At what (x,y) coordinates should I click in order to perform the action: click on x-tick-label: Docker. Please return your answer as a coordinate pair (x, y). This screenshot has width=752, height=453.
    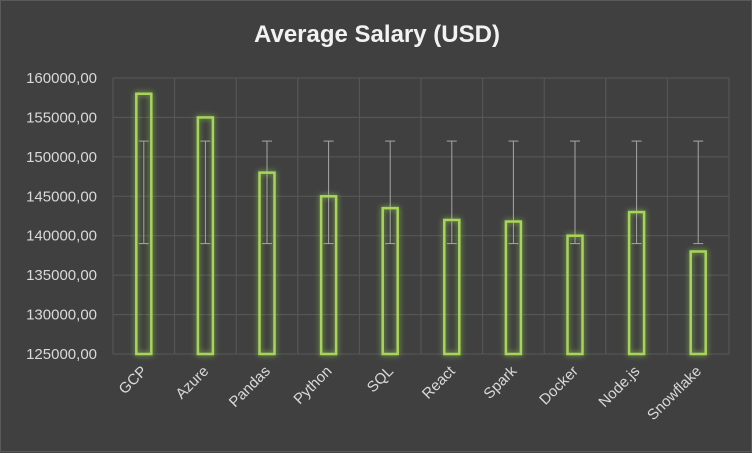
    Looking at the image, I should click on (559, 386).